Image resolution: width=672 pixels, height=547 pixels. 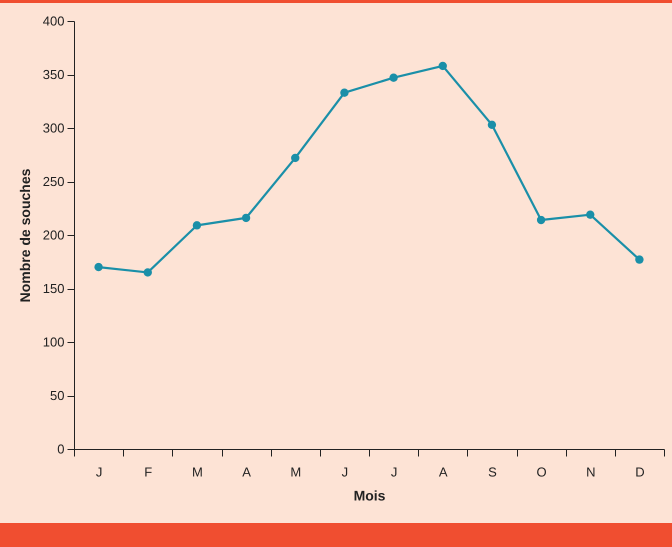 I want to click on x-tick-label: S, so click(x=493, y=472).